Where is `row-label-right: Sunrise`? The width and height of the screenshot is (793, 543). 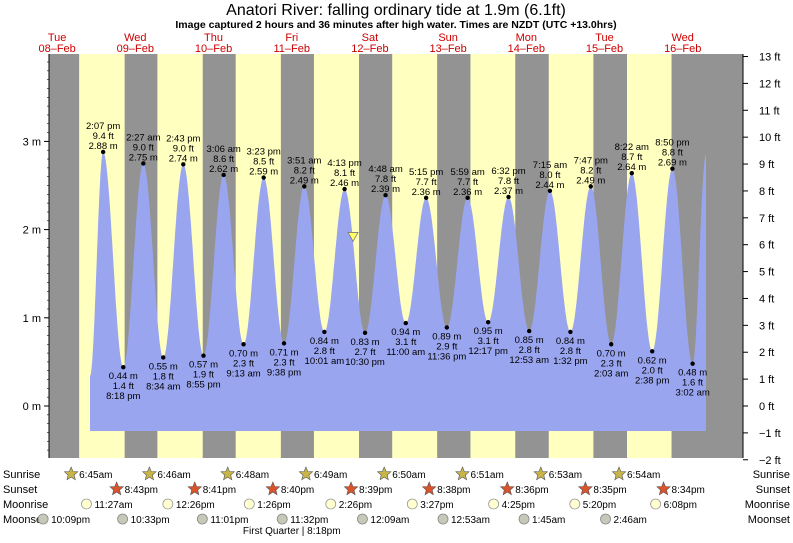 row-label-right: Sunrise is located at coordinates (771, 475).